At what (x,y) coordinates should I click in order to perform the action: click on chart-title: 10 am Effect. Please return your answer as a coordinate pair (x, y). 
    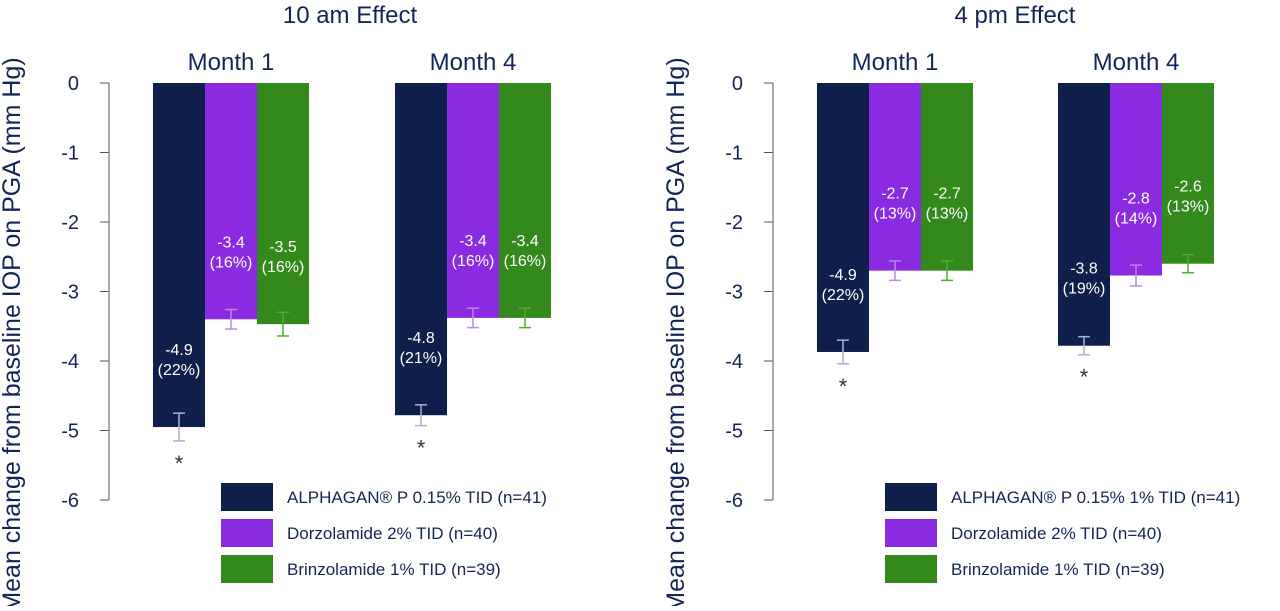
    Looking at the image, I should click on (350, 15).